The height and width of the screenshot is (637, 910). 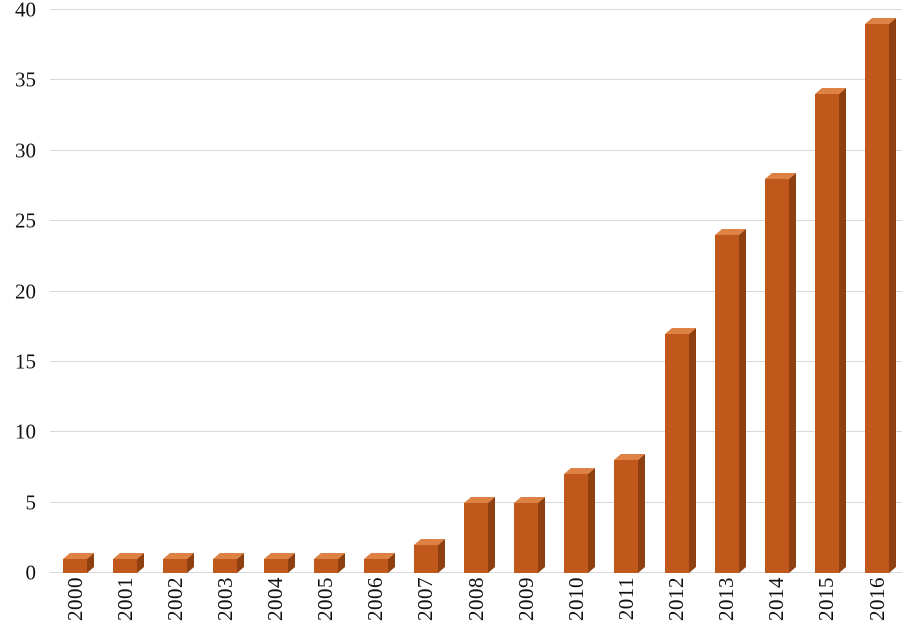 I want to click on x-slot: 2010, so click(x=576, y=607).